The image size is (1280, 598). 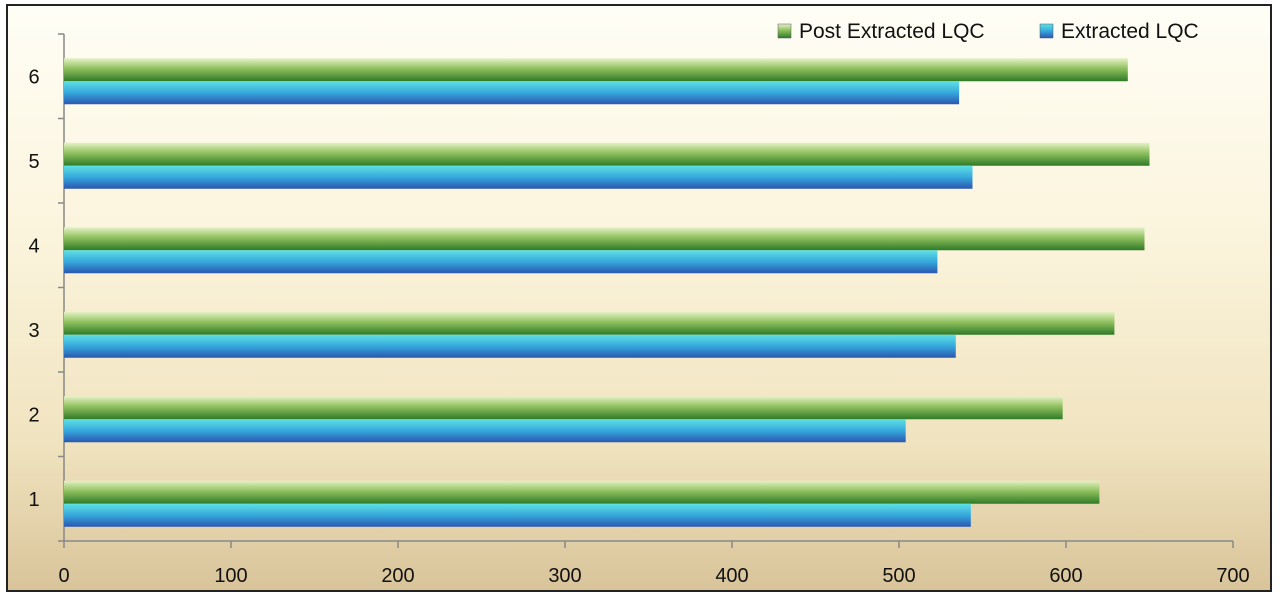 What do you see at coordinates (63, 576) in the screenshot?
I see `x-tick-label: 0` at bounding box center [63, 576].